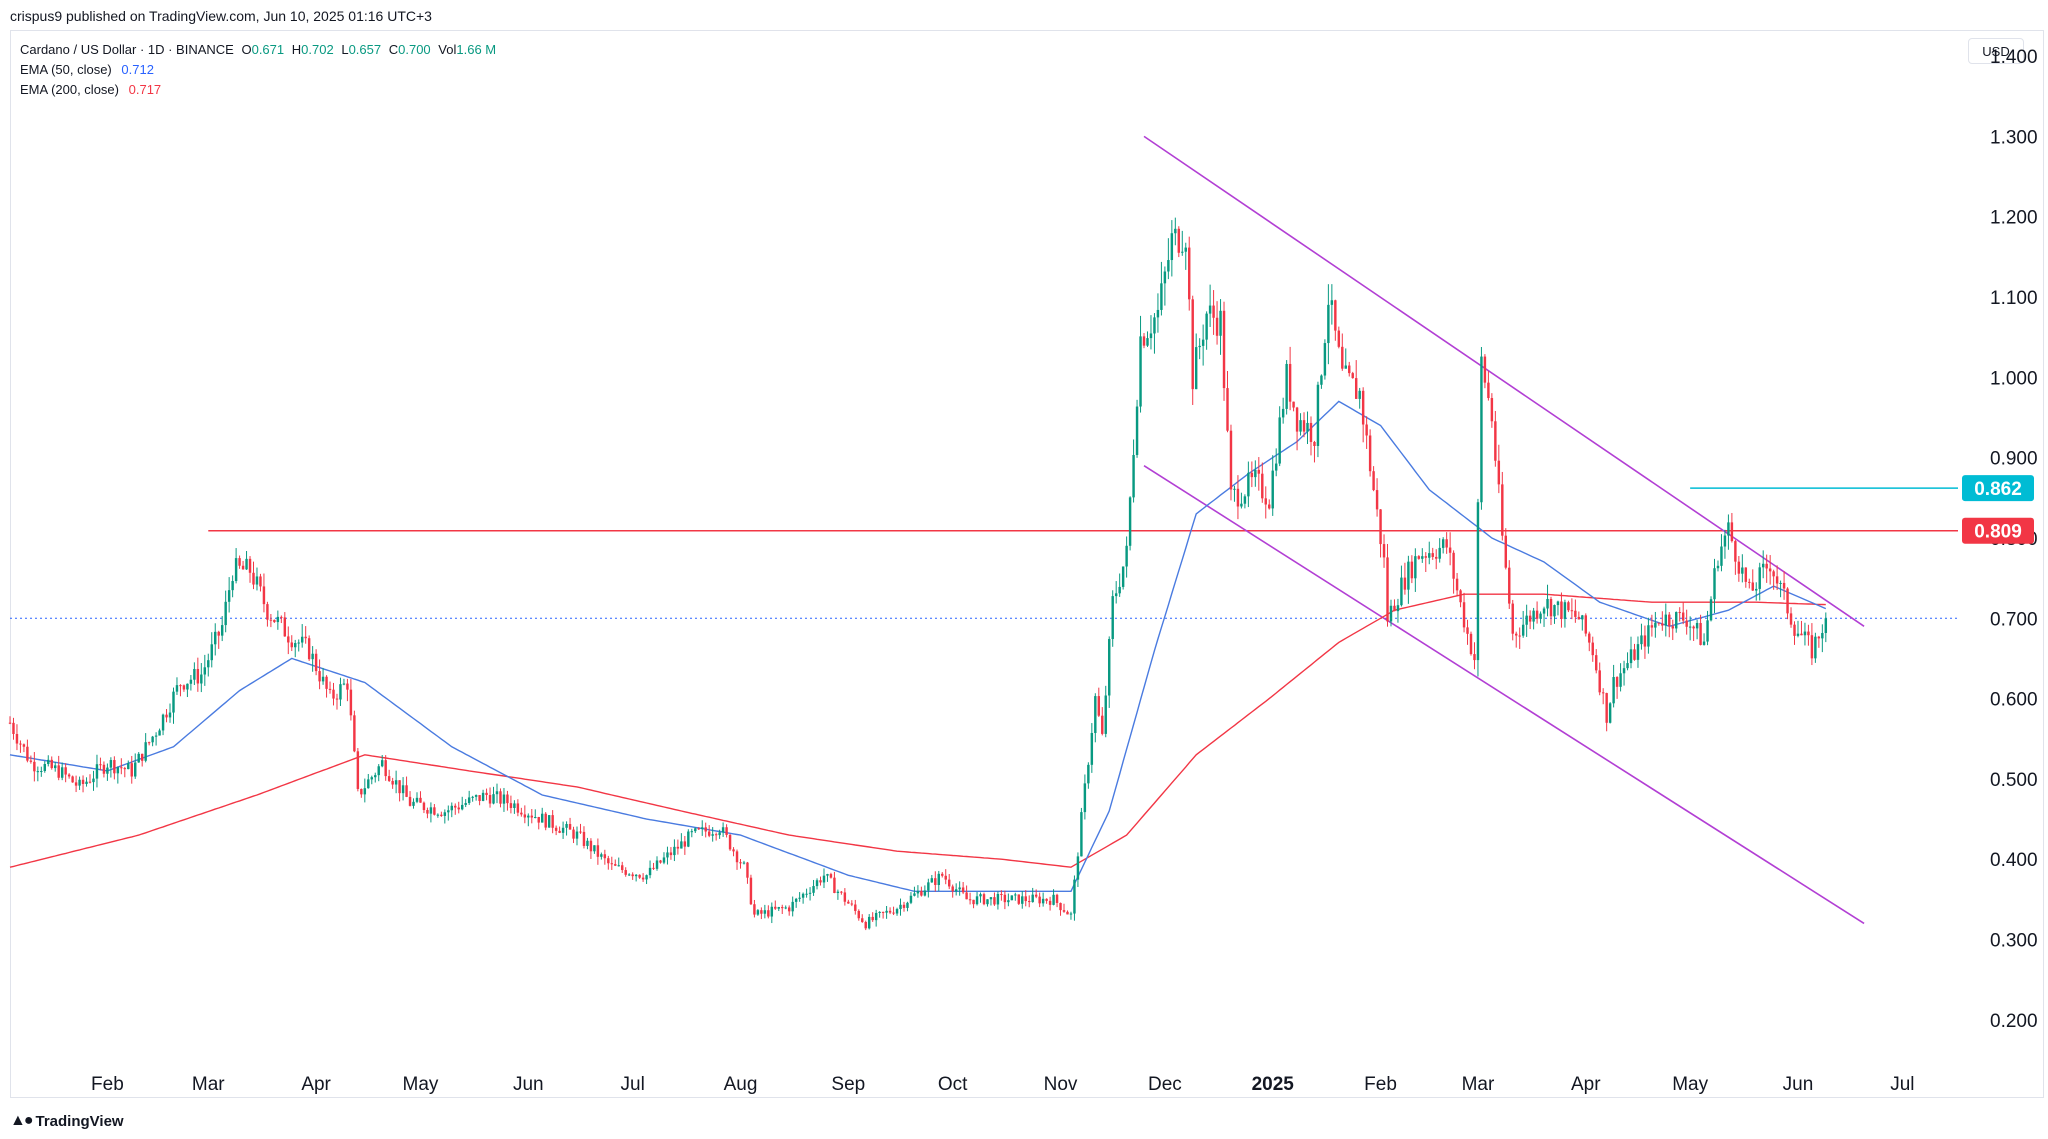  I want to click on x-tick-label: Dec, so click(1165, 1084).